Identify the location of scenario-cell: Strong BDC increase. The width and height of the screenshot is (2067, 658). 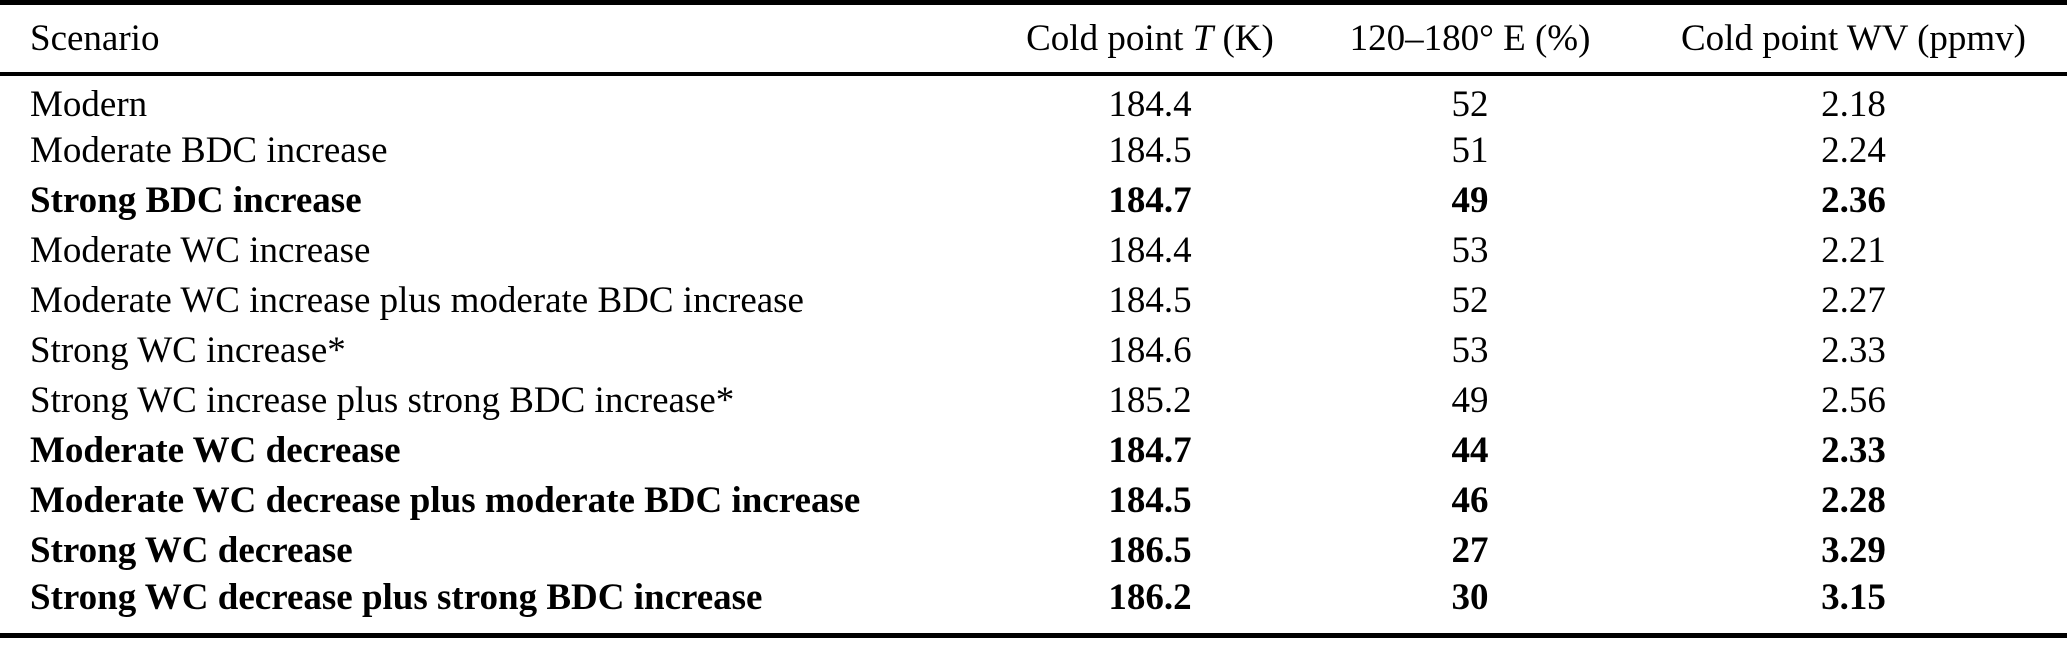
(196, 200).